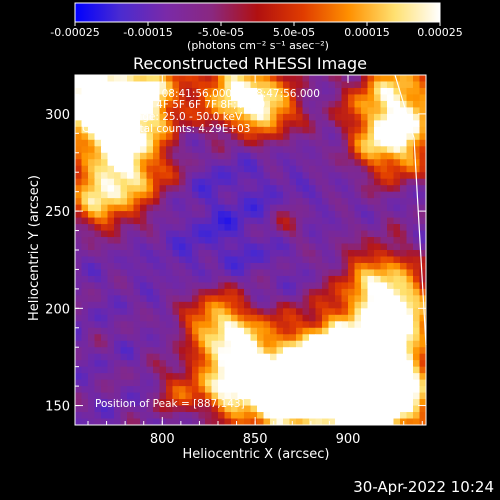  What do you see at coordinates (348, 439) in the screenshot?
I see `x-tick-label: 900` at bounding box center [348, 439].